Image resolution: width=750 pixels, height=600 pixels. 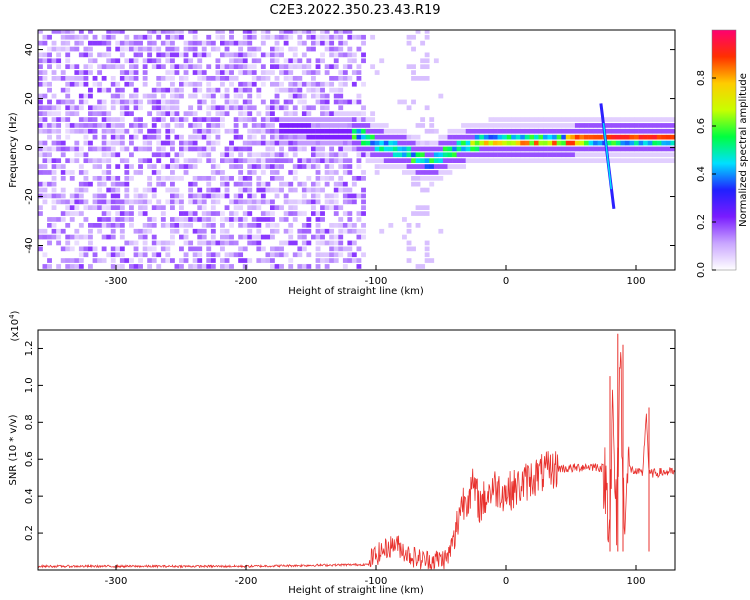 I want to click on colorbar-gradient, so click(x=724, y=150).